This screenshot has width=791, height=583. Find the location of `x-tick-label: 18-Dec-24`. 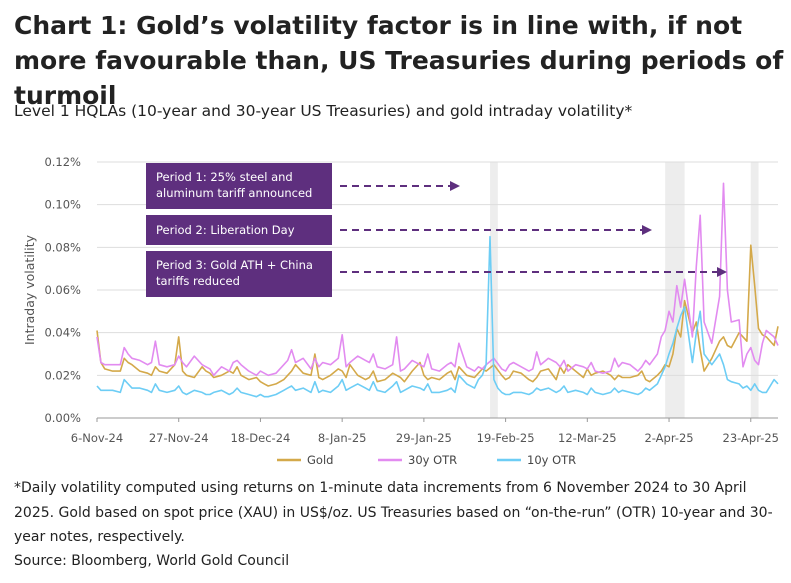

x-tick-label: 18-Dec-24 is located at coordinates (261, 438).